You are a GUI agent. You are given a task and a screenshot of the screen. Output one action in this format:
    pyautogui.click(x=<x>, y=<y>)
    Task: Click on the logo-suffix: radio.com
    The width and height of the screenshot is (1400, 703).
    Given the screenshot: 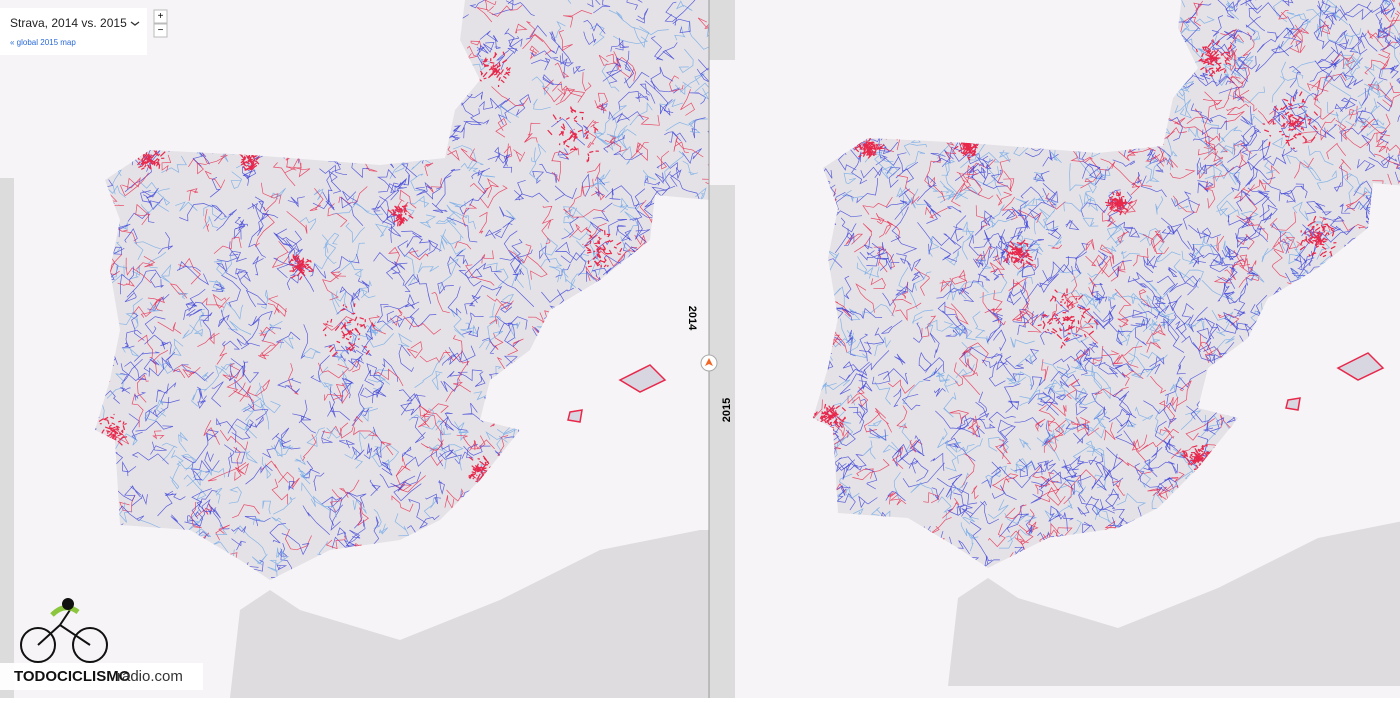 What is the action you would take?
    pyautogui.click(x=150, y=676)
    